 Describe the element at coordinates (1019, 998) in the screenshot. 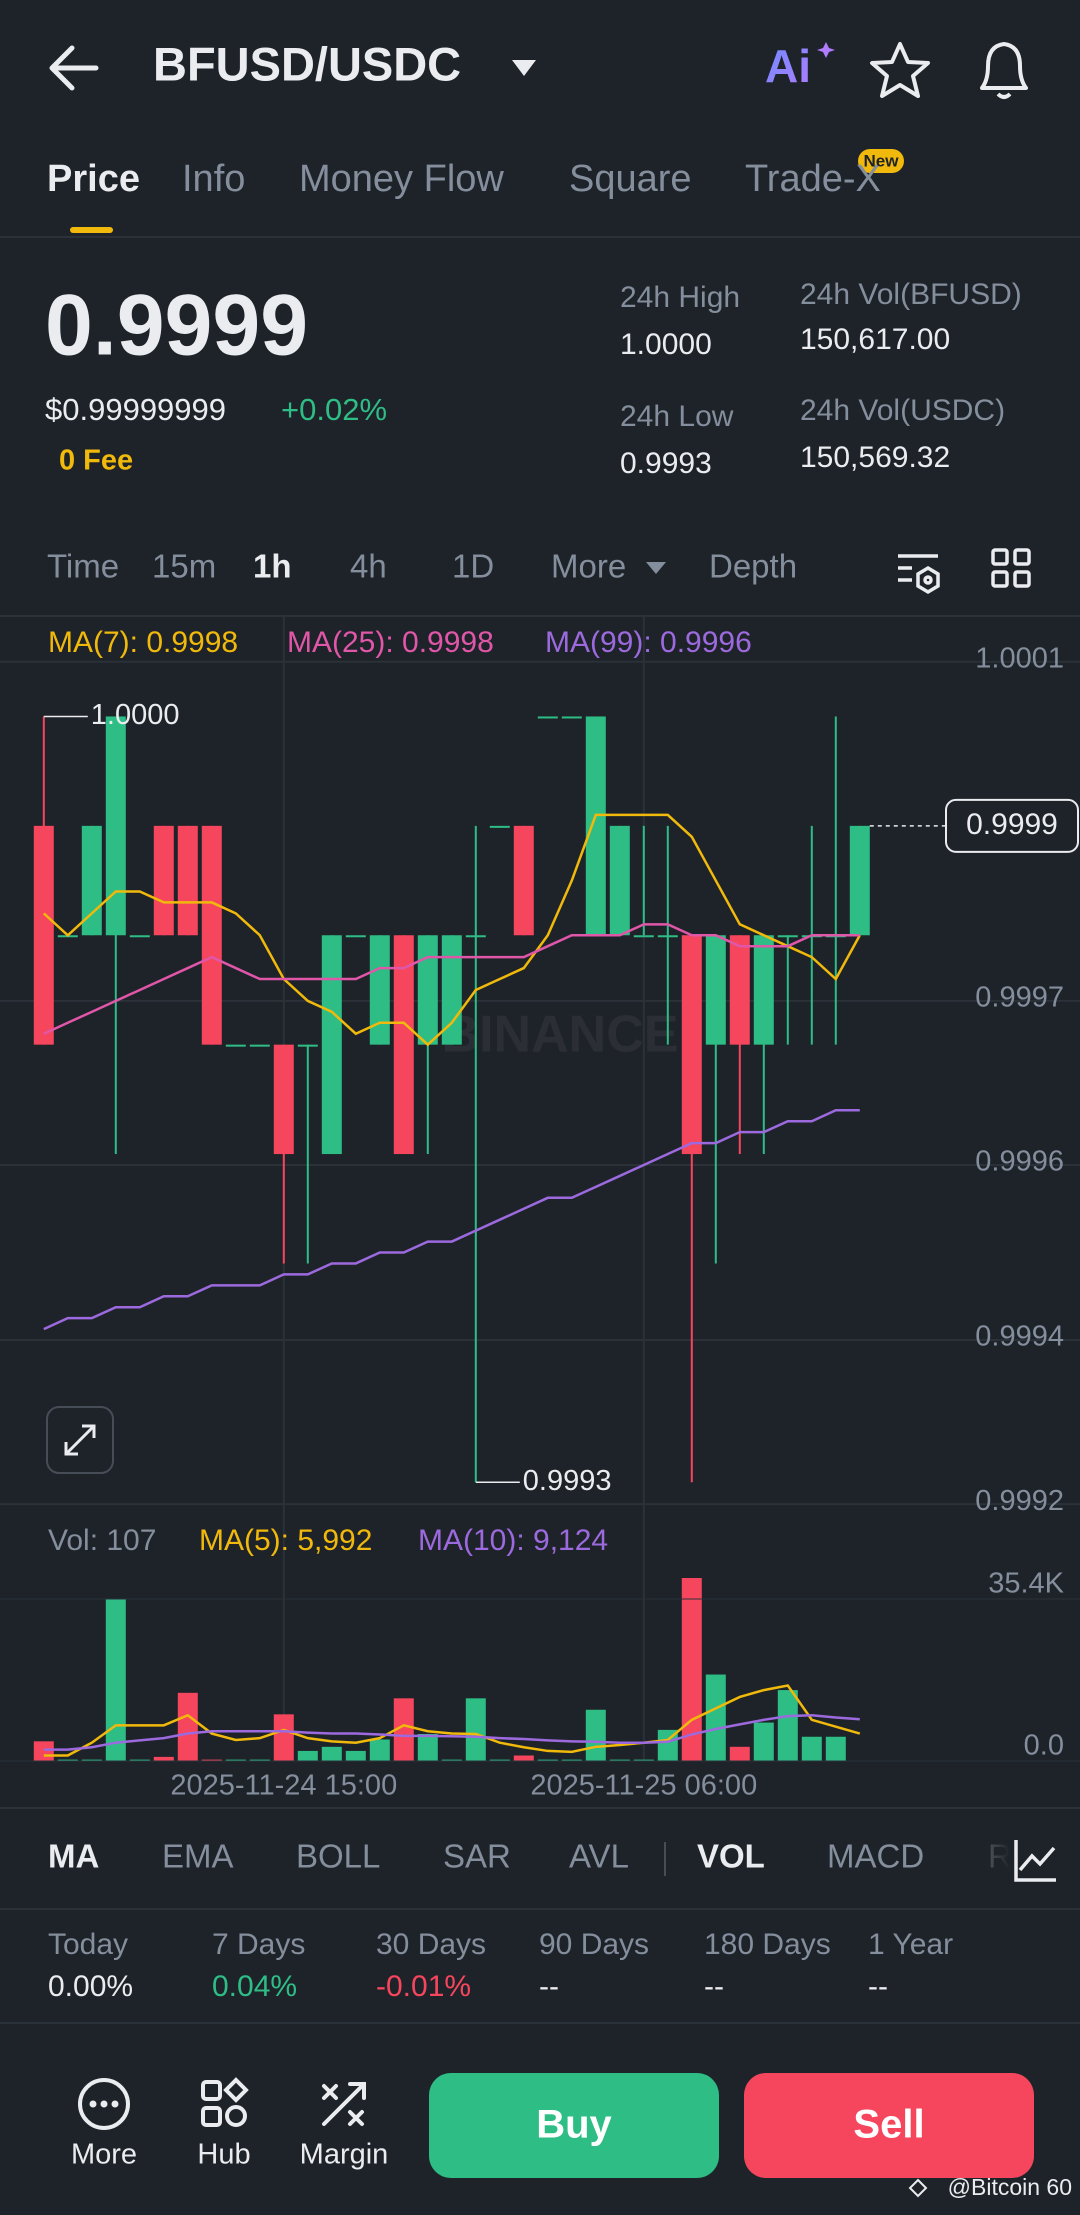

I see `y-tick-label: 0.9997` at that location.